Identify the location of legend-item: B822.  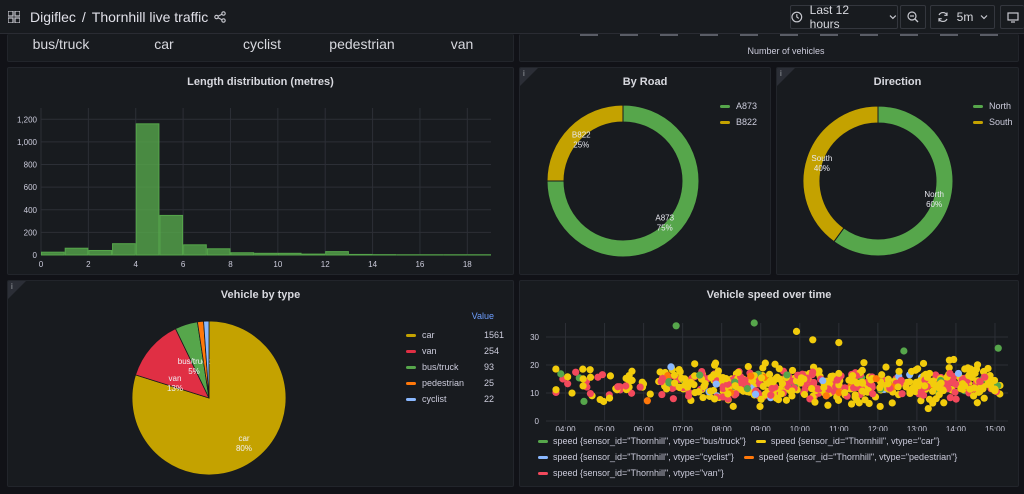
(738, 122).